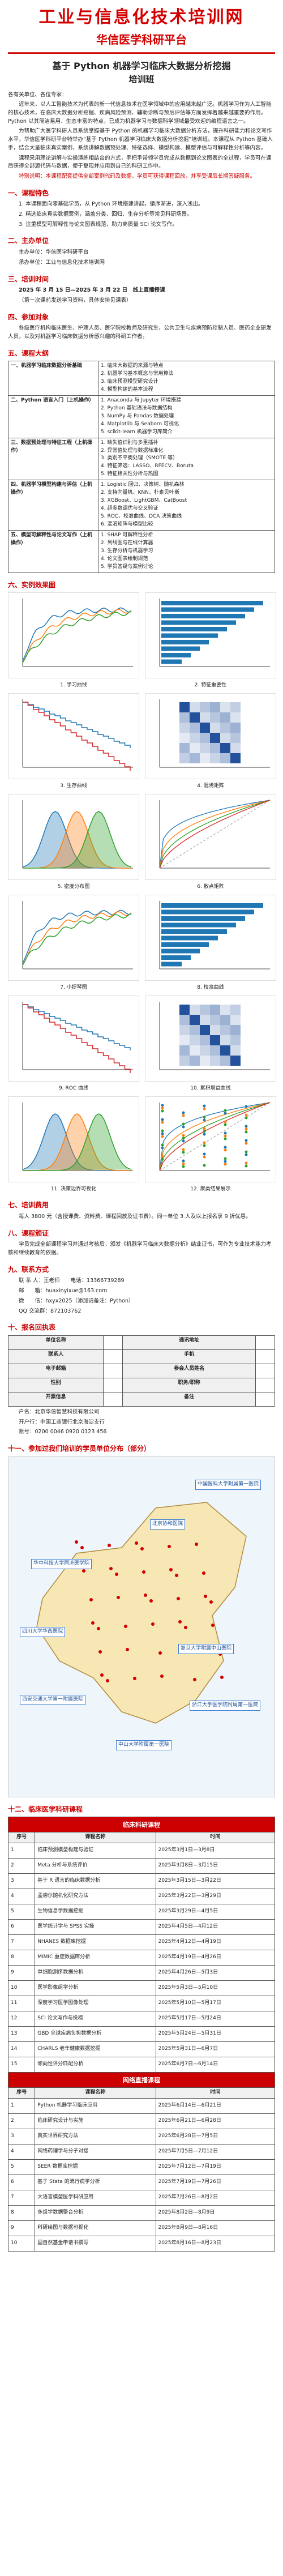 The width and height of the screenshot is (283, 2576). I want to click on topic: 6. 混淆矩阵与模型比较, so click(127, 524).